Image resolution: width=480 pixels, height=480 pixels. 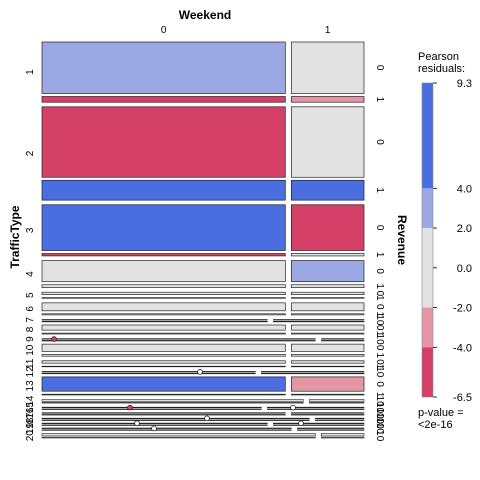 I want to click on traffic-type-label-16: 16, so click(x=30, y=413).